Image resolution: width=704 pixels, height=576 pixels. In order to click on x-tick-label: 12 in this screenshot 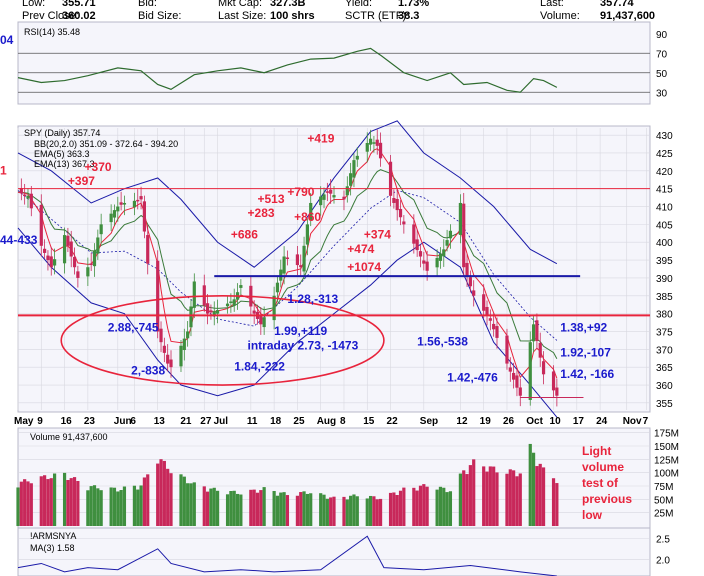, I will do `click(462, 421)`.